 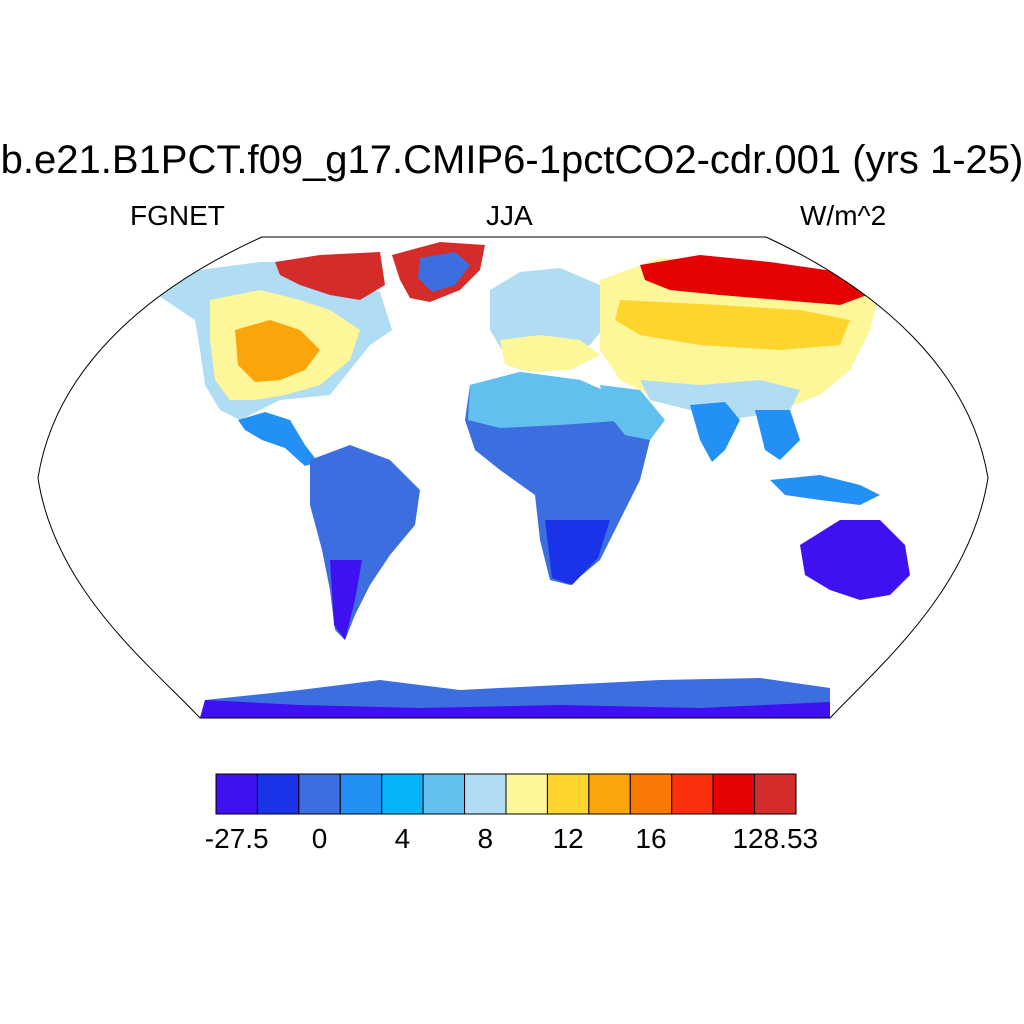 I want to click on colorbar-tick-label: 8, so click(x=485, y=838).